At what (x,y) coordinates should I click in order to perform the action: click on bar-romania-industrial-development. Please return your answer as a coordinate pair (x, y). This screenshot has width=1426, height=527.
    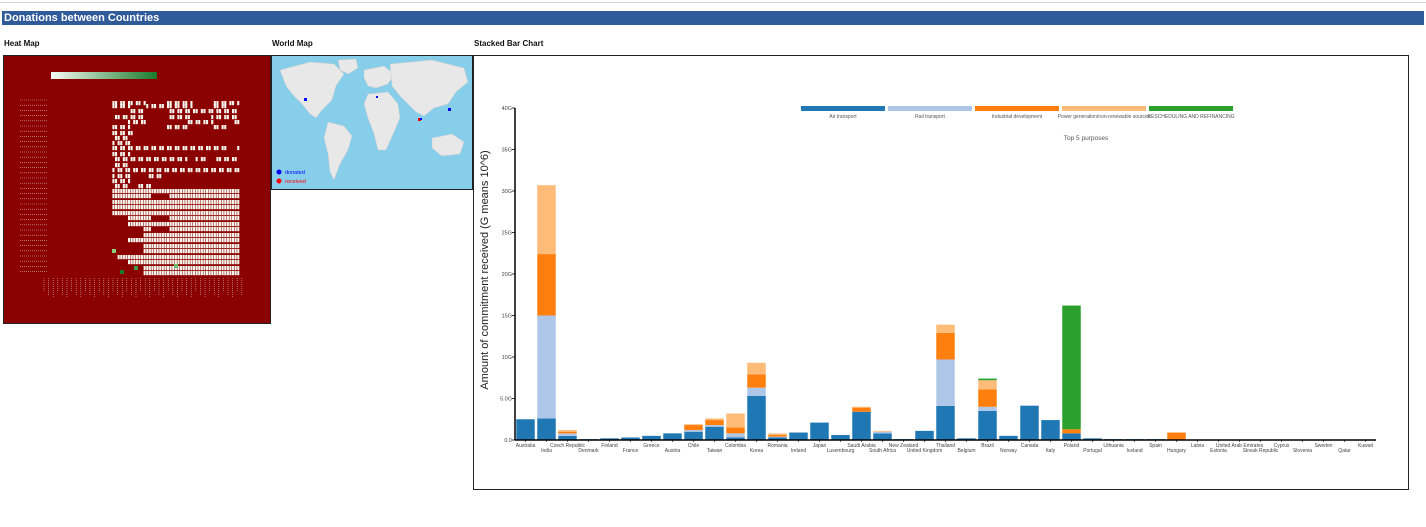
    Looking at the image, I should click on (777, 436).